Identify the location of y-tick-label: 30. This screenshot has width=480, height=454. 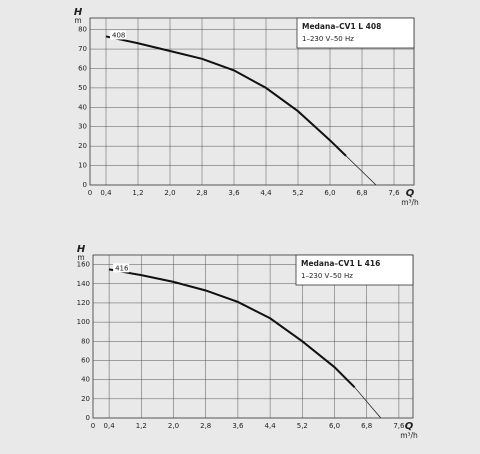
(82, 127).